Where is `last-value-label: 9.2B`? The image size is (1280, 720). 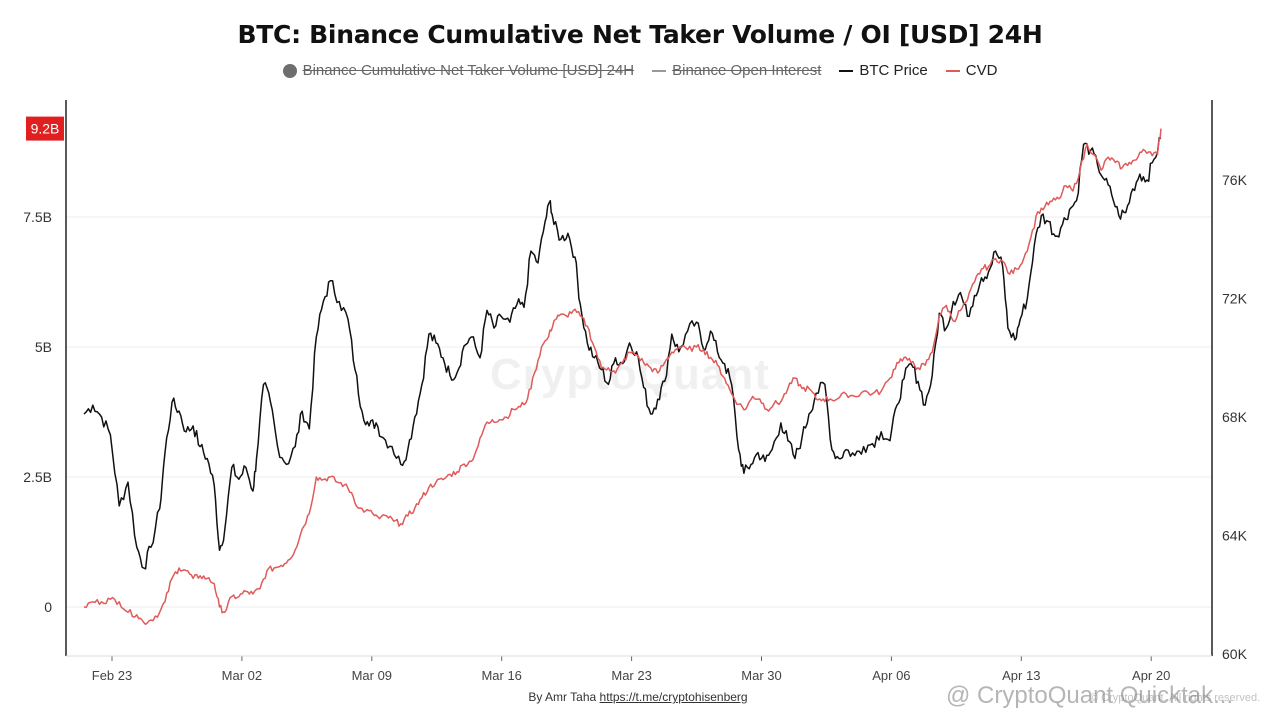
last-value-label: 9.2B is located at coordinates (45, 129).